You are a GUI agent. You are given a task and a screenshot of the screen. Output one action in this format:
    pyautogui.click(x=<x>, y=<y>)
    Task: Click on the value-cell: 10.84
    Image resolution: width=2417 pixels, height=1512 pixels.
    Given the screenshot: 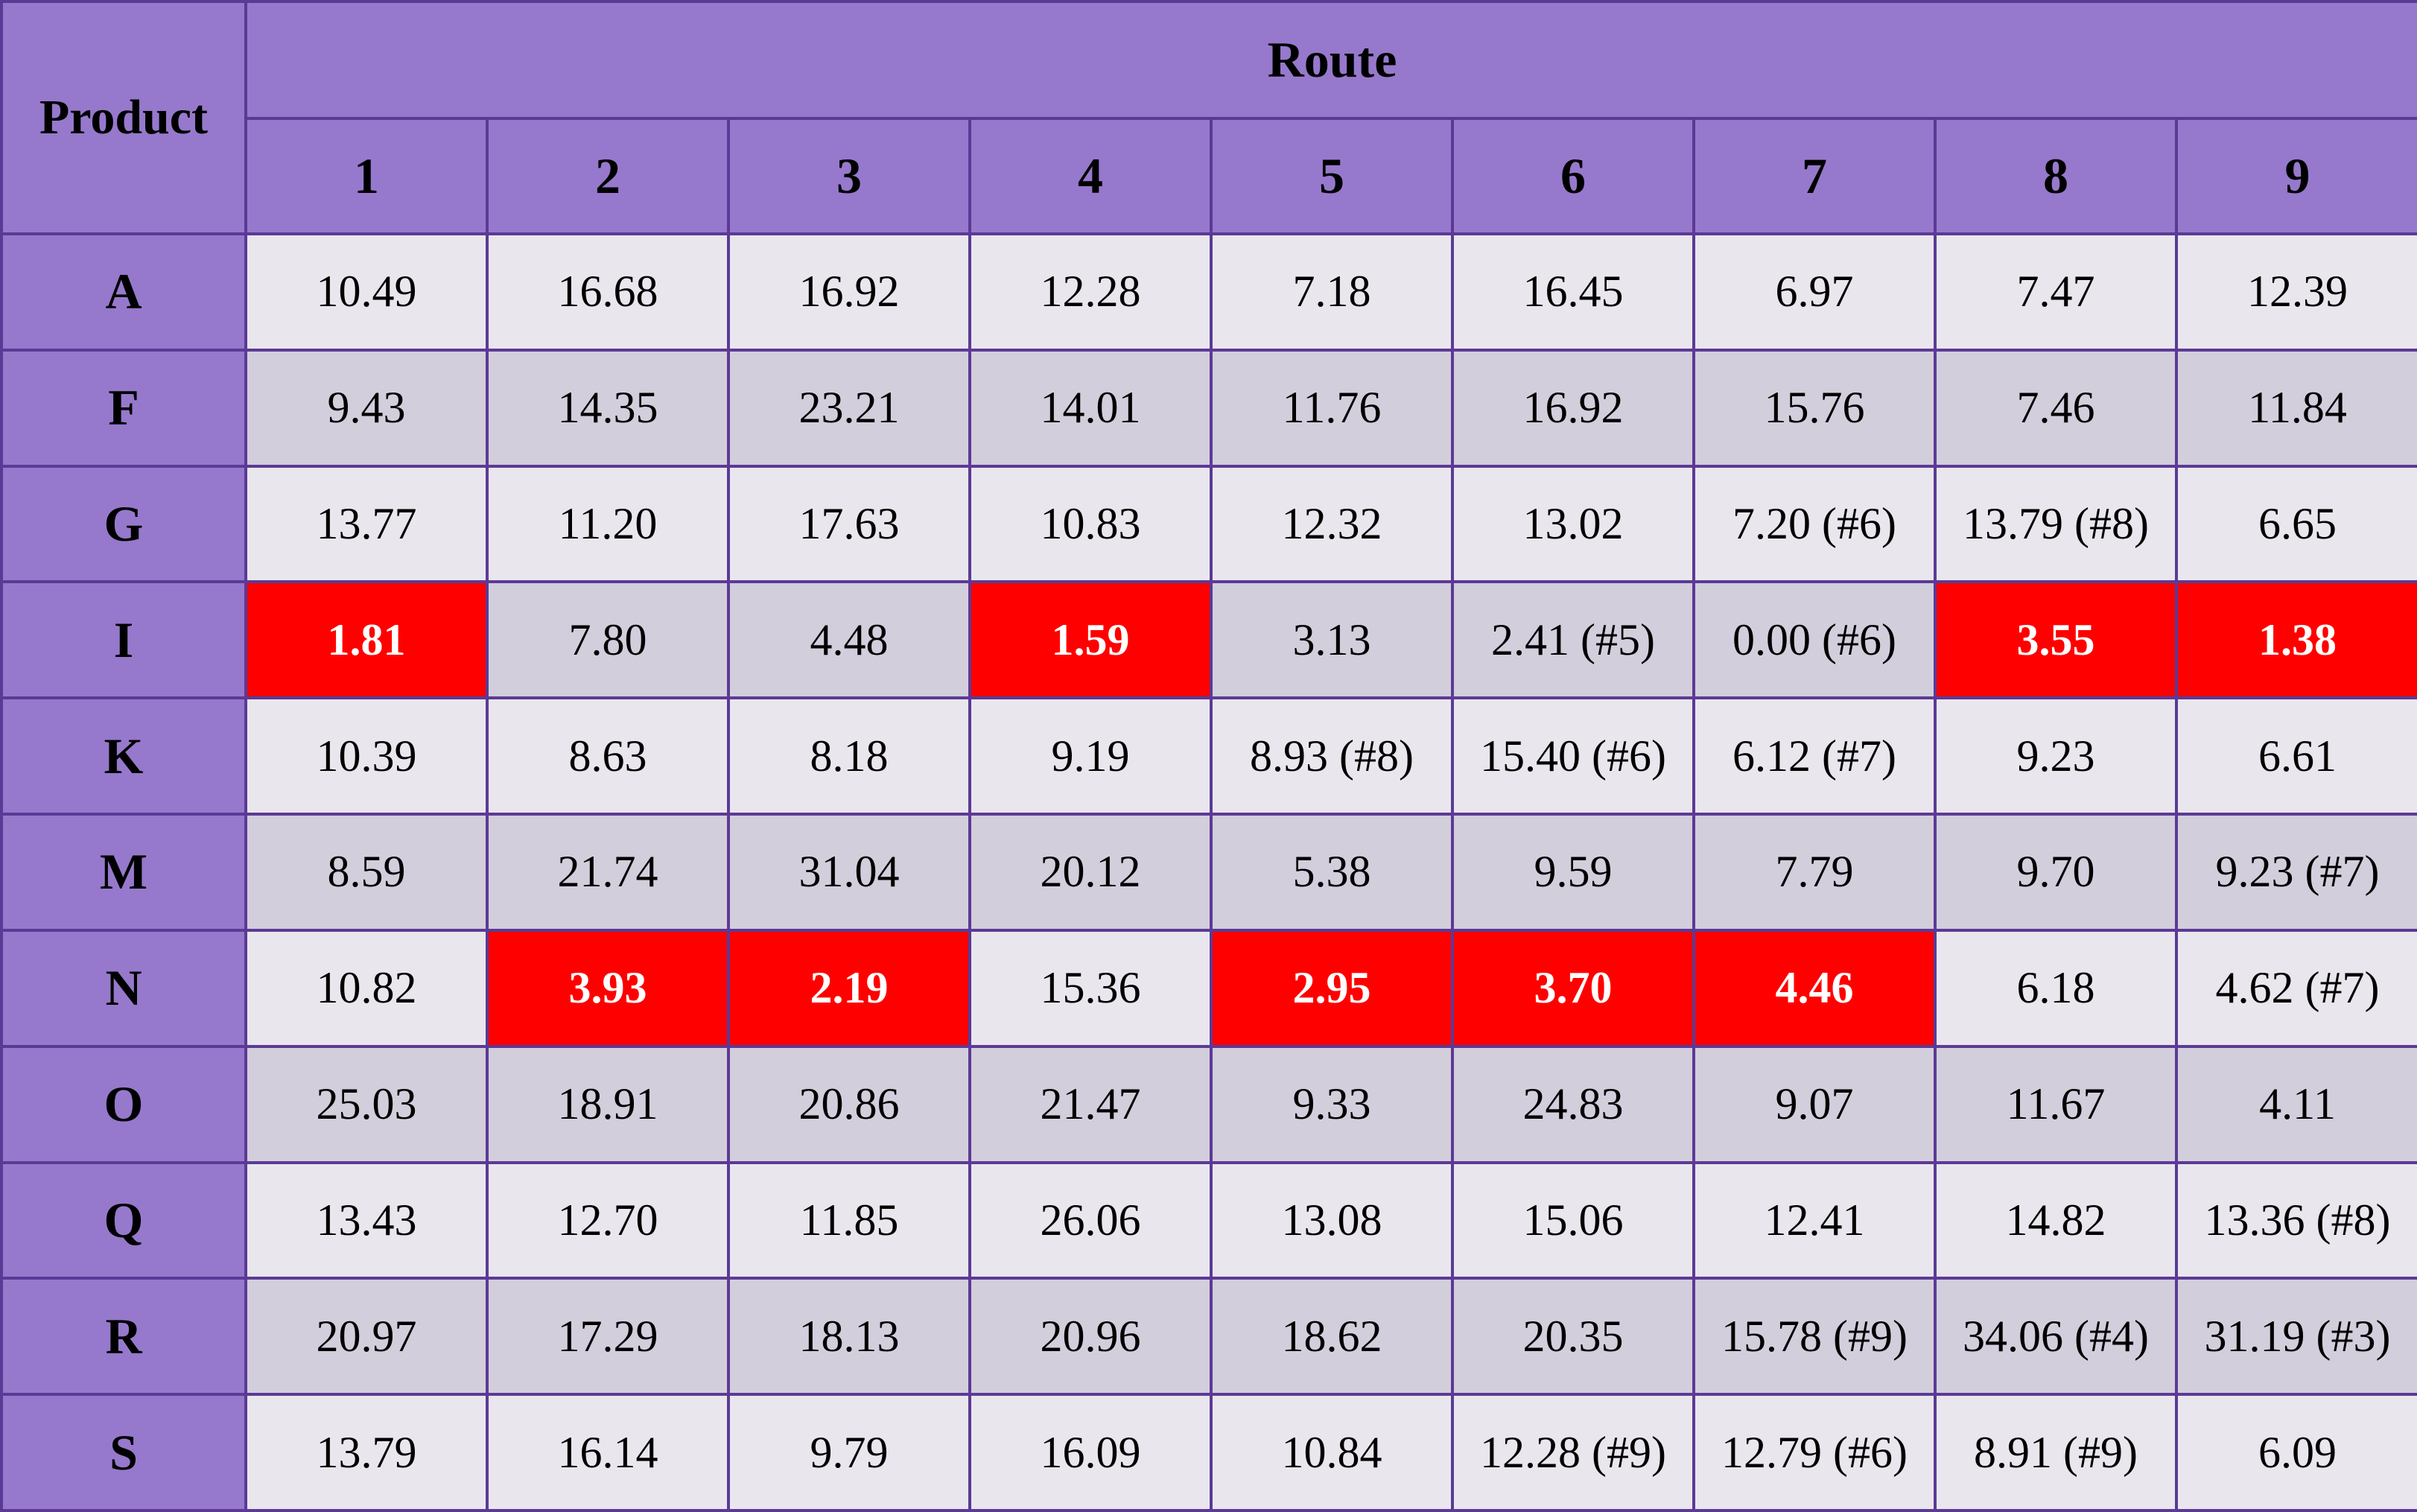 What is the action you would take?
    pyautogui.click(x=1332, y=1452)
    